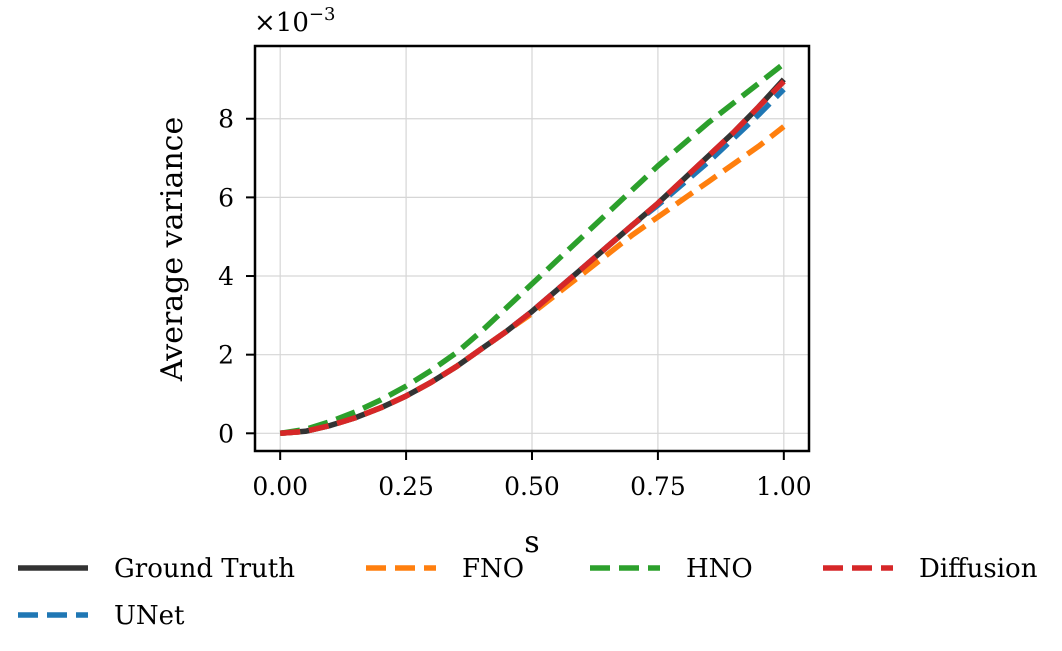 The height and width of the screenshot is (651, 1062). What do you see at coordinates (226, 197) in the screenshot?
I see `y-tick-label: 6` at bounding box center [226, 197].